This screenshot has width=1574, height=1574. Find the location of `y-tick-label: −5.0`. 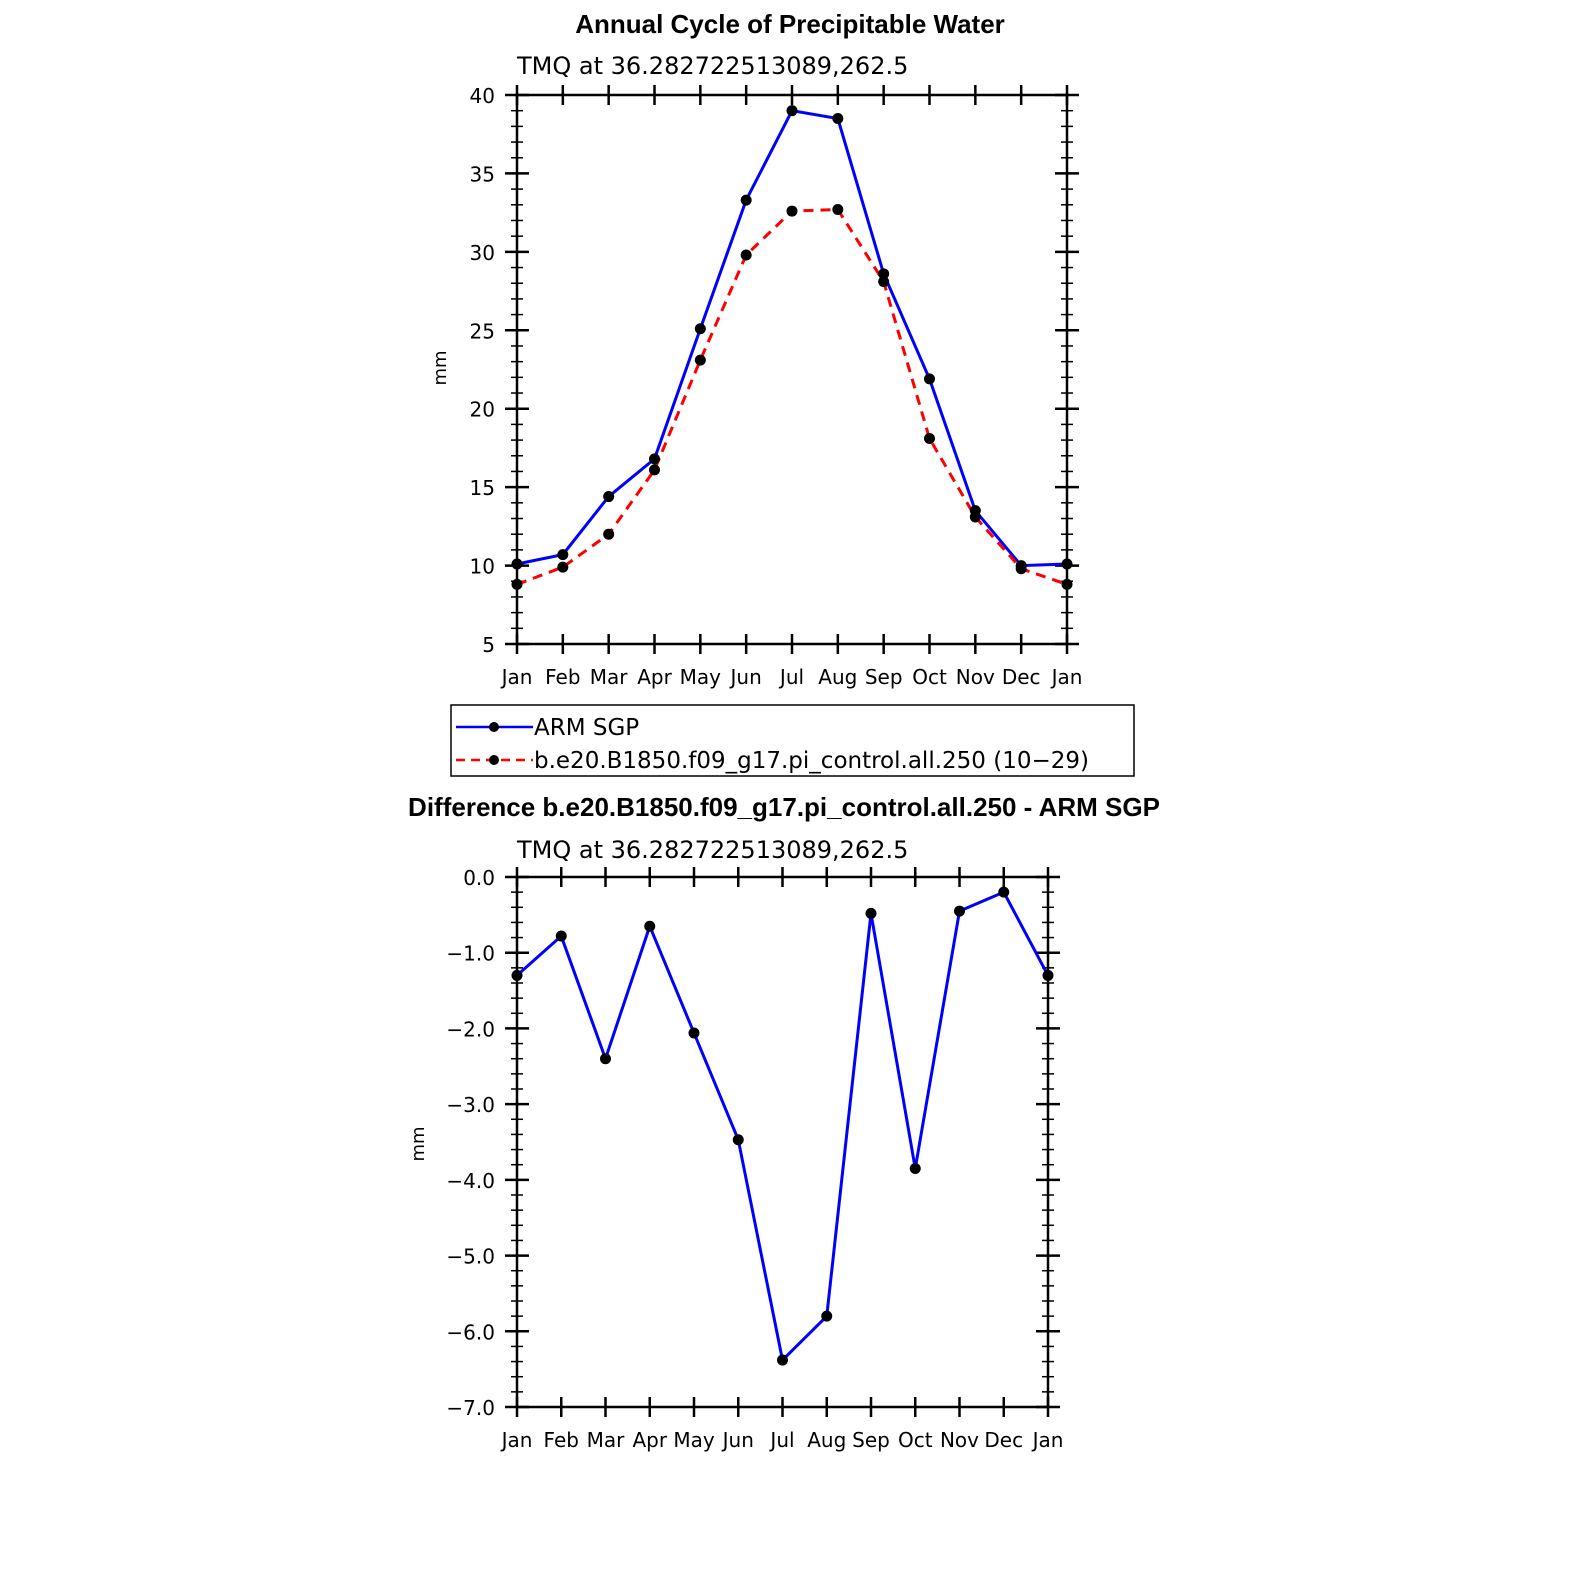

y-tick-label: −5.0 is located at coordinates (470, 1257).